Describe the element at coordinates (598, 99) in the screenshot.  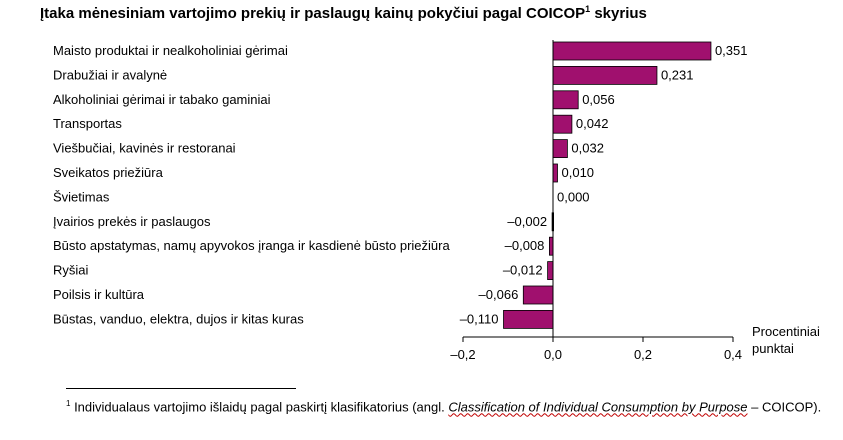
I see `data-label: 0,056` at that location.